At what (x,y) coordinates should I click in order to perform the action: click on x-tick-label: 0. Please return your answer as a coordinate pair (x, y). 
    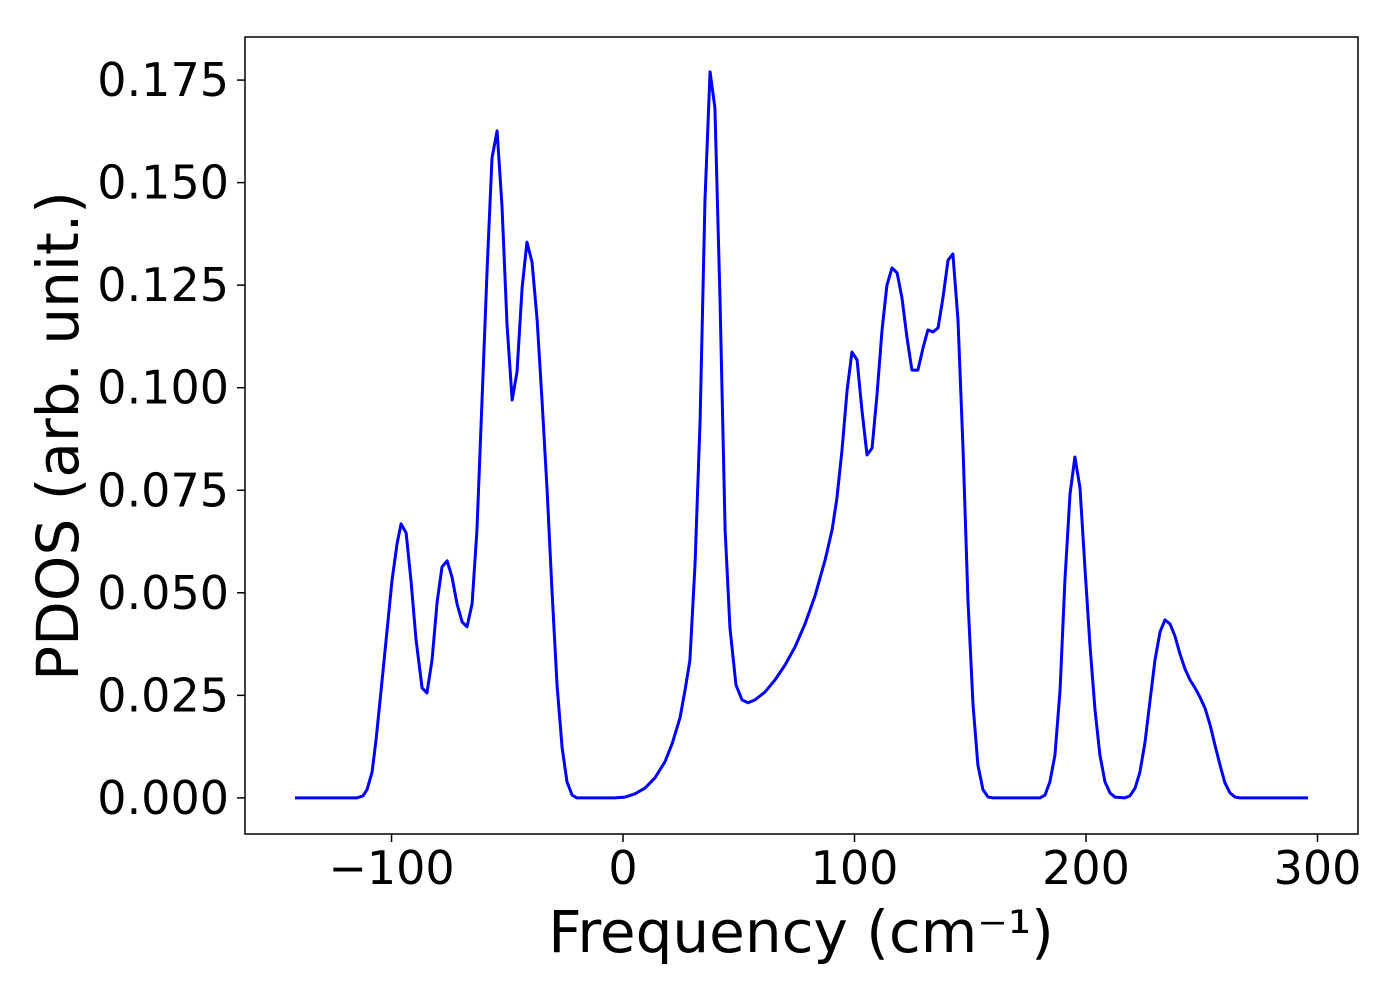
    Looking at the image, I should click on (622, 868).